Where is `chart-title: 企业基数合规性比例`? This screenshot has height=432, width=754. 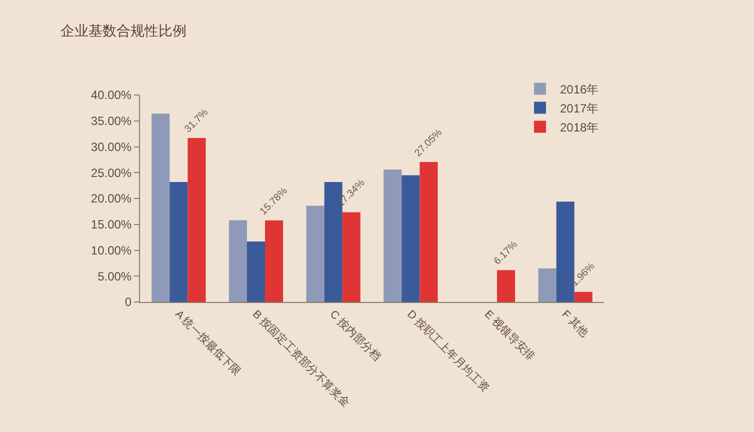 chart-title: 企业基数合规性比例 is located at coordinates (123, 30).